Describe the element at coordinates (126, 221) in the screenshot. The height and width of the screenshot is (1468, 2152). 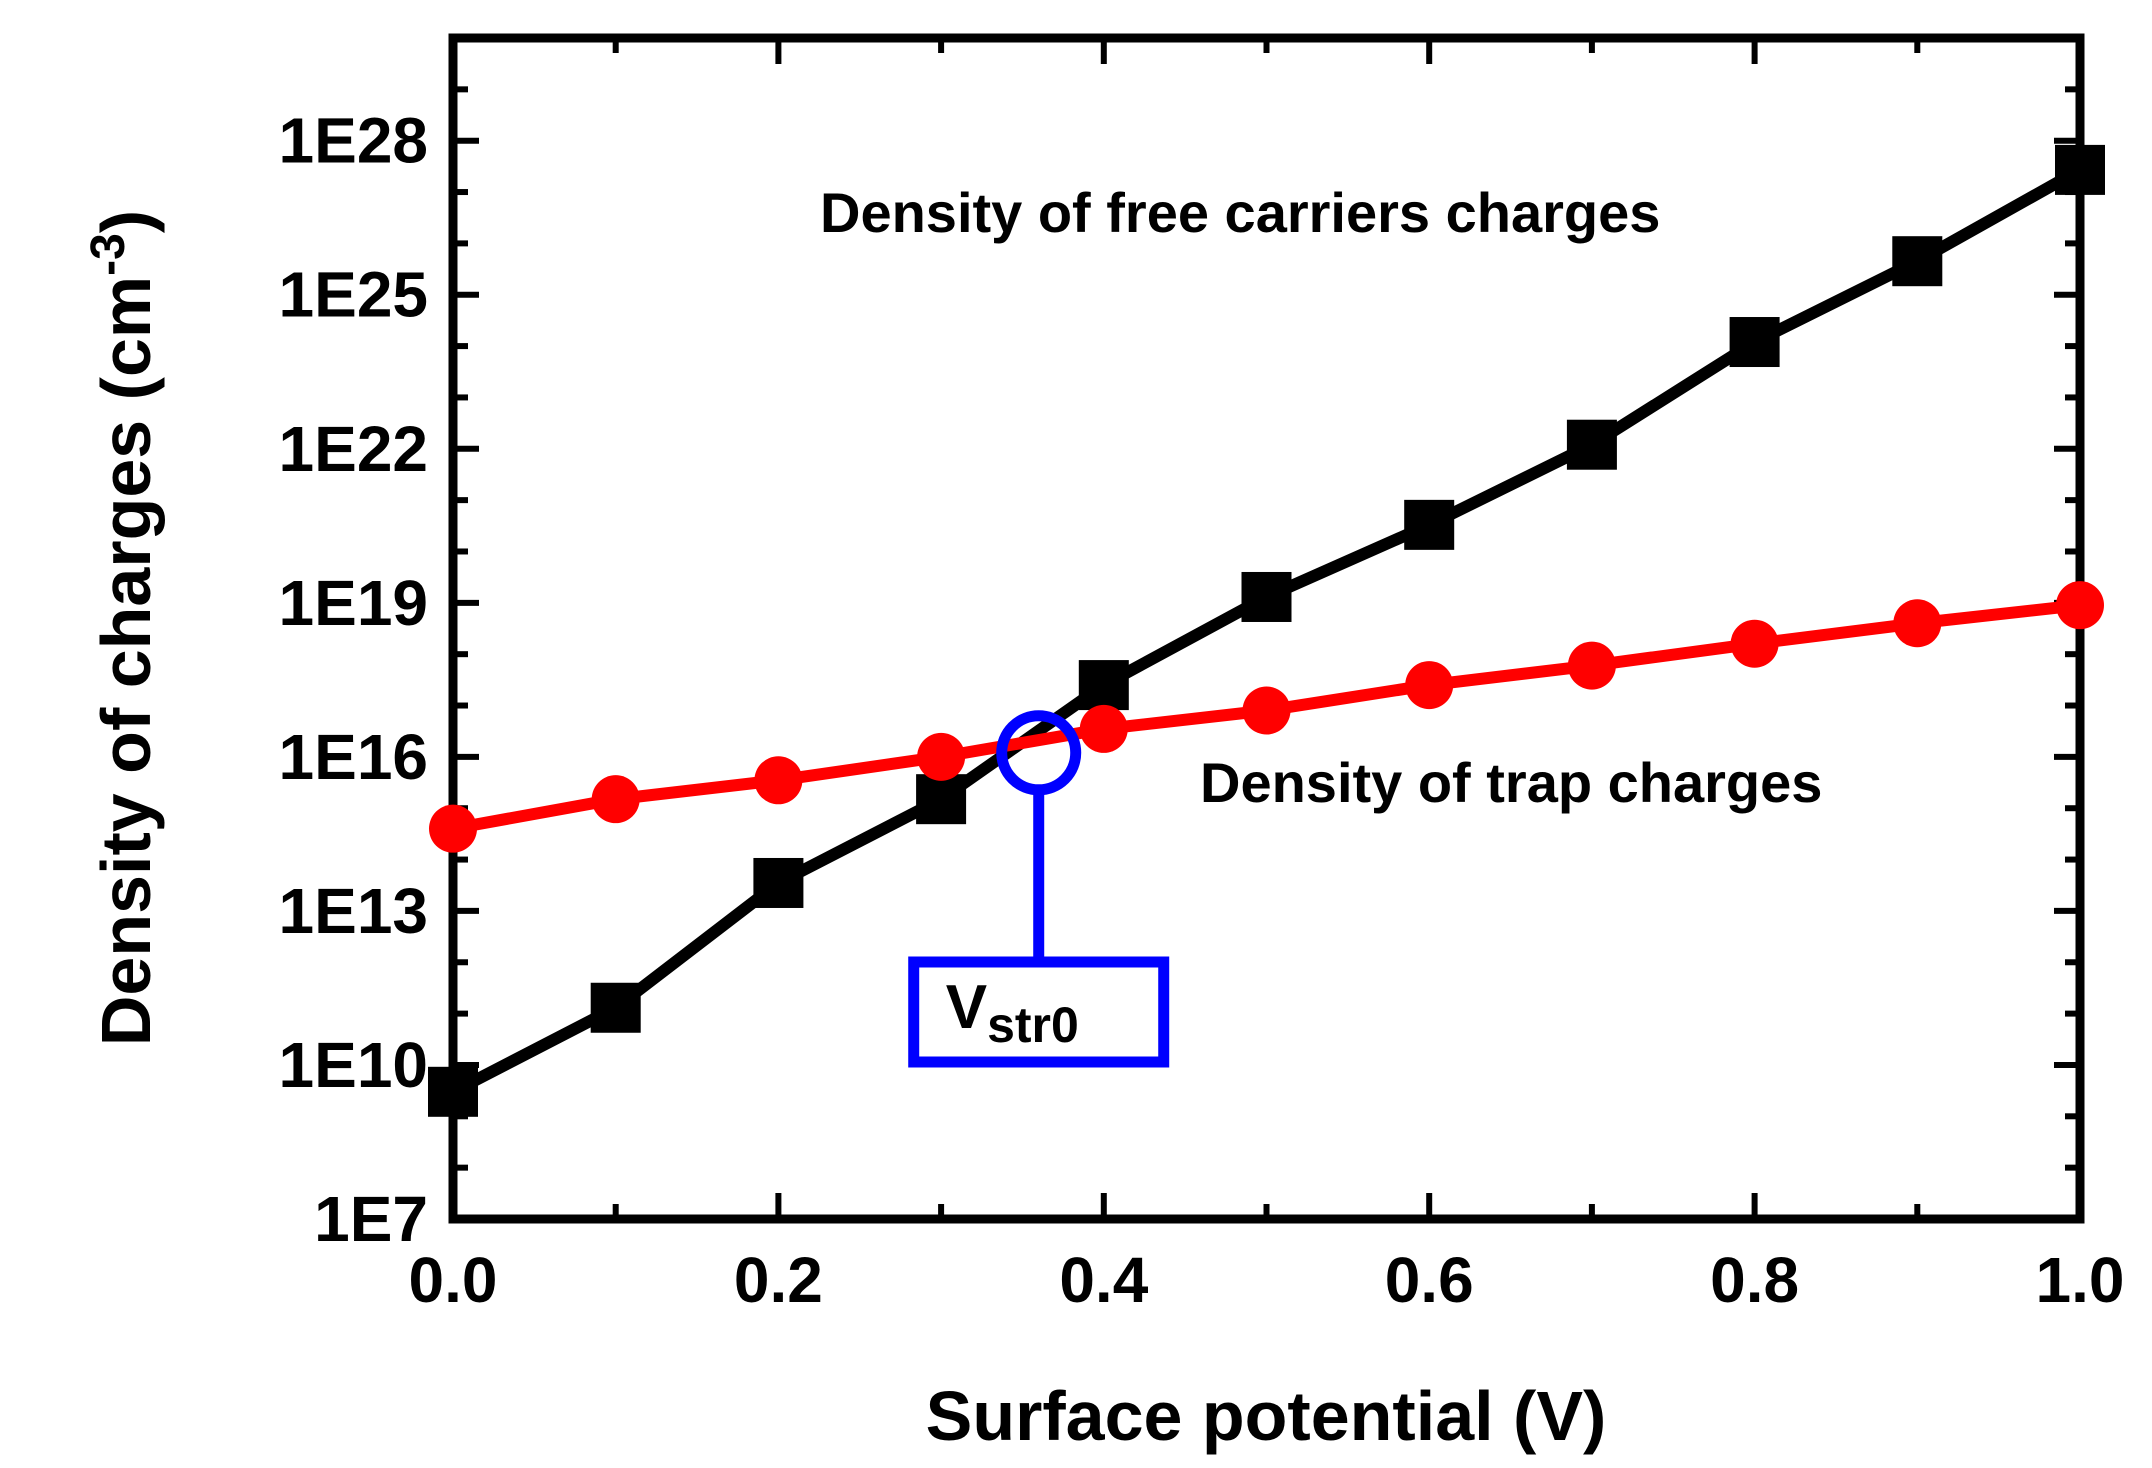
I see `y-axis-title-end: )` at that location.